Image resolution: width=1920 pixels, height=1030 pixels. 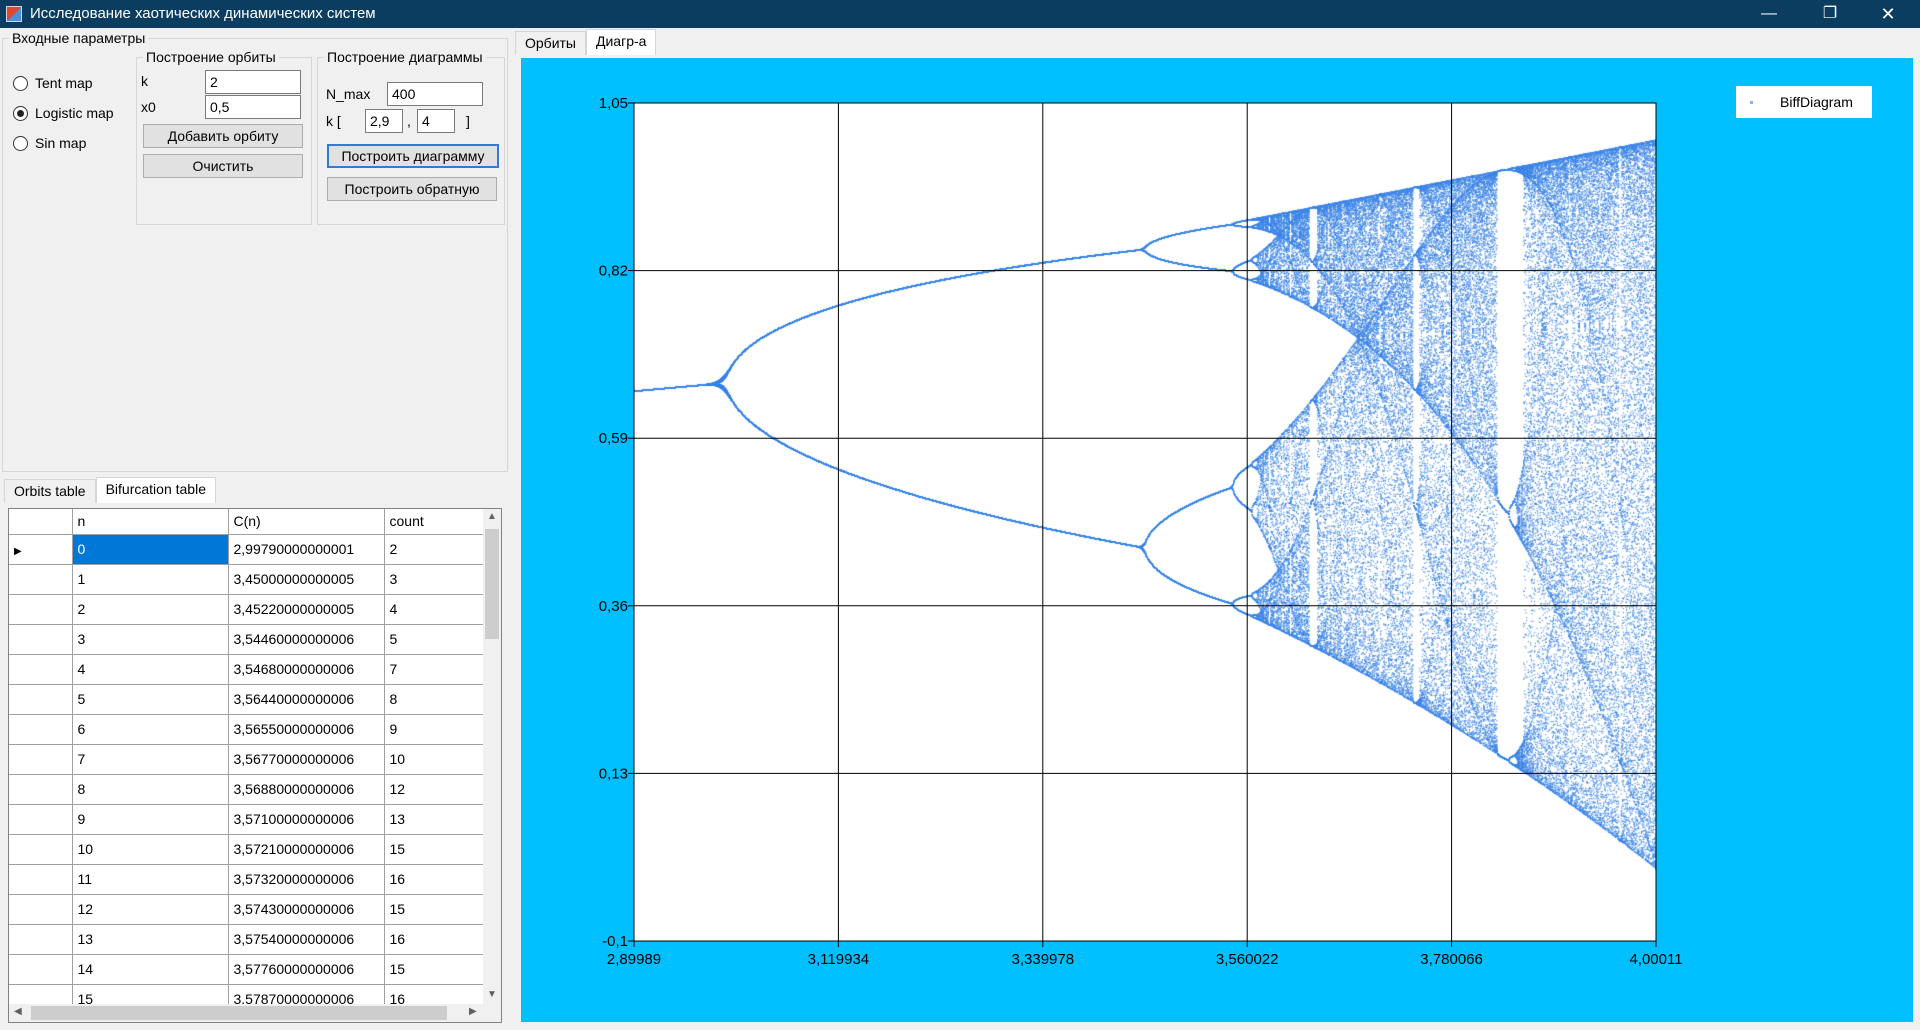 I want to click on cell-n: 0, so click(x=150, y=549).